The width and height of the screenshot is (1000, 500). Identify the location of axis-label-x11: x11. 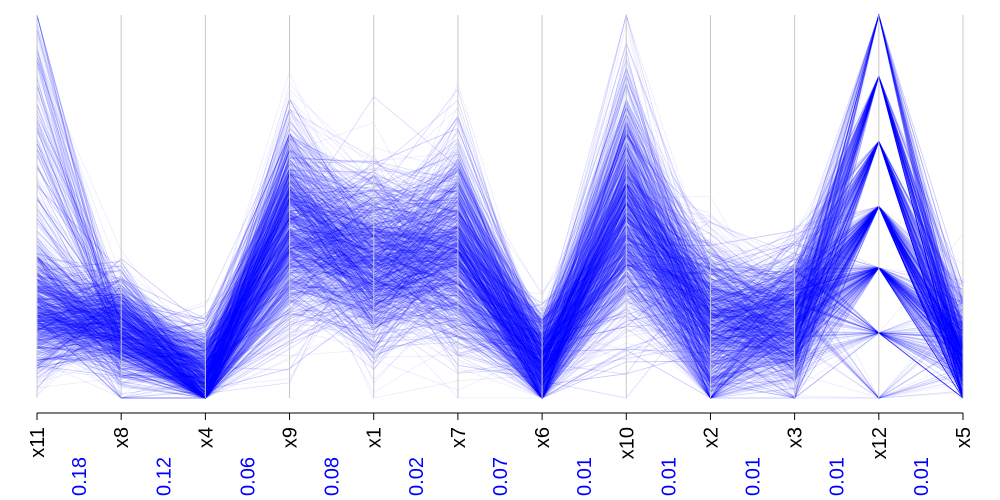
(38, 442).